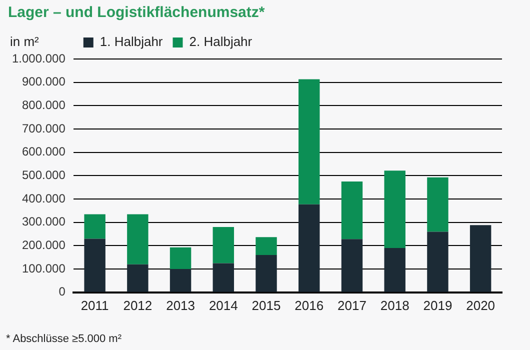  Describe the element at coordinates (39, 58) in the screenshot. I see `y-tick-label: 1.000.000` at that location.